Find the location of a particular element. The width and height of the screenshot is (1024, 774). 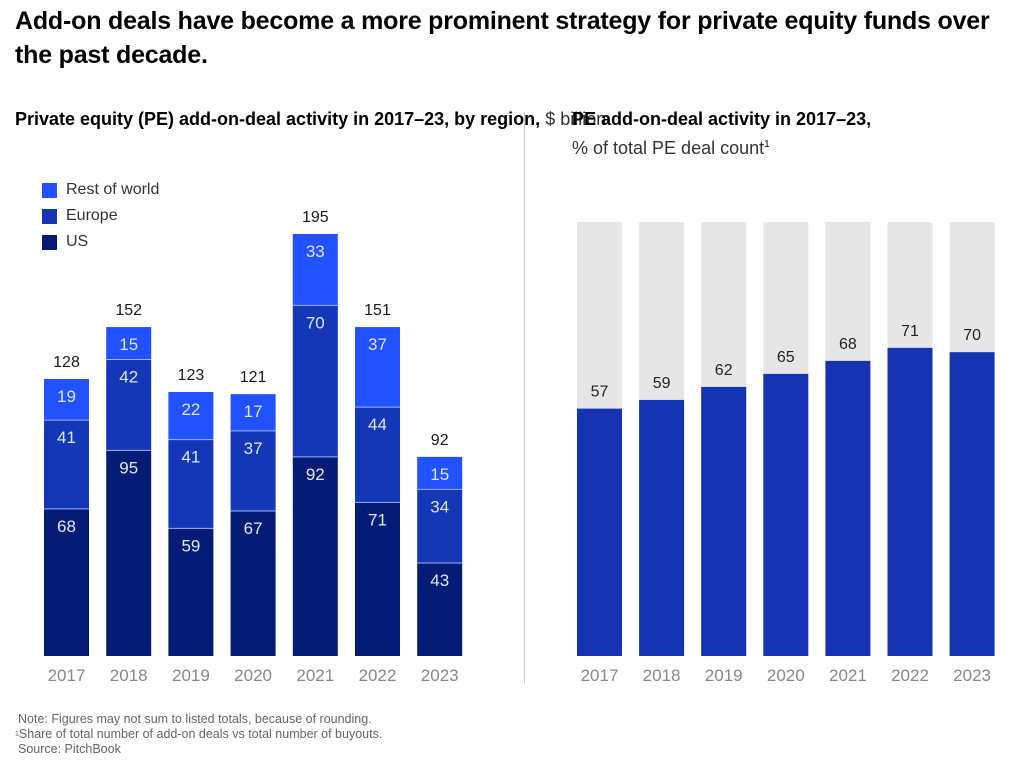

share-label: 57 is located at coordinates (600, 392).